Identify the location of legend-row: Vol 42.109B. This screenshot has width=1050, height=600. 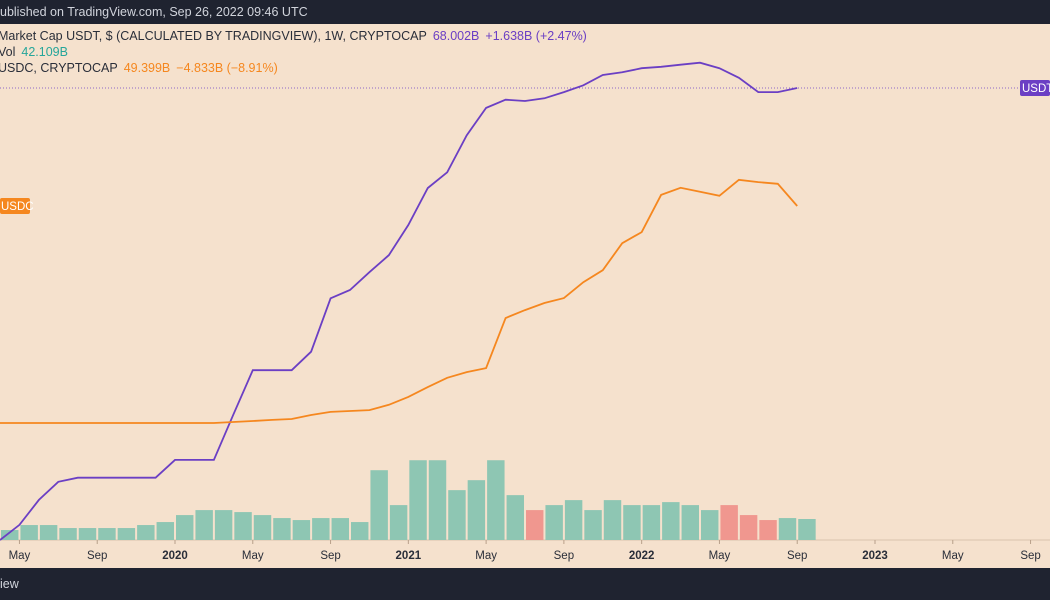
(296, 52).